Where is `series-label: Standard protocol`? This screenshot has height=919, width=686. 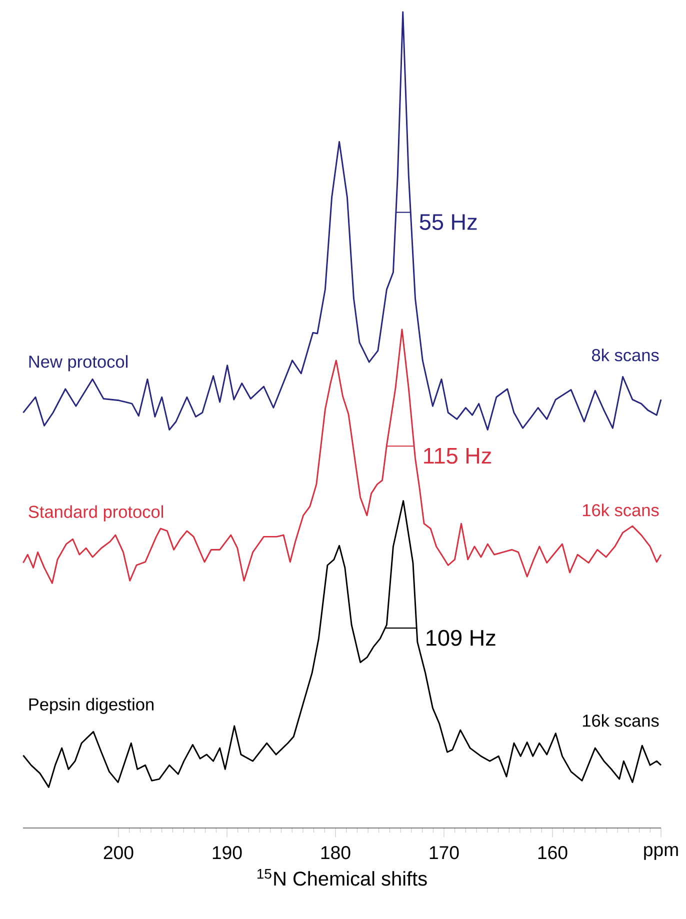 series-label: Standard protocol is located at coordinates (96, 513).